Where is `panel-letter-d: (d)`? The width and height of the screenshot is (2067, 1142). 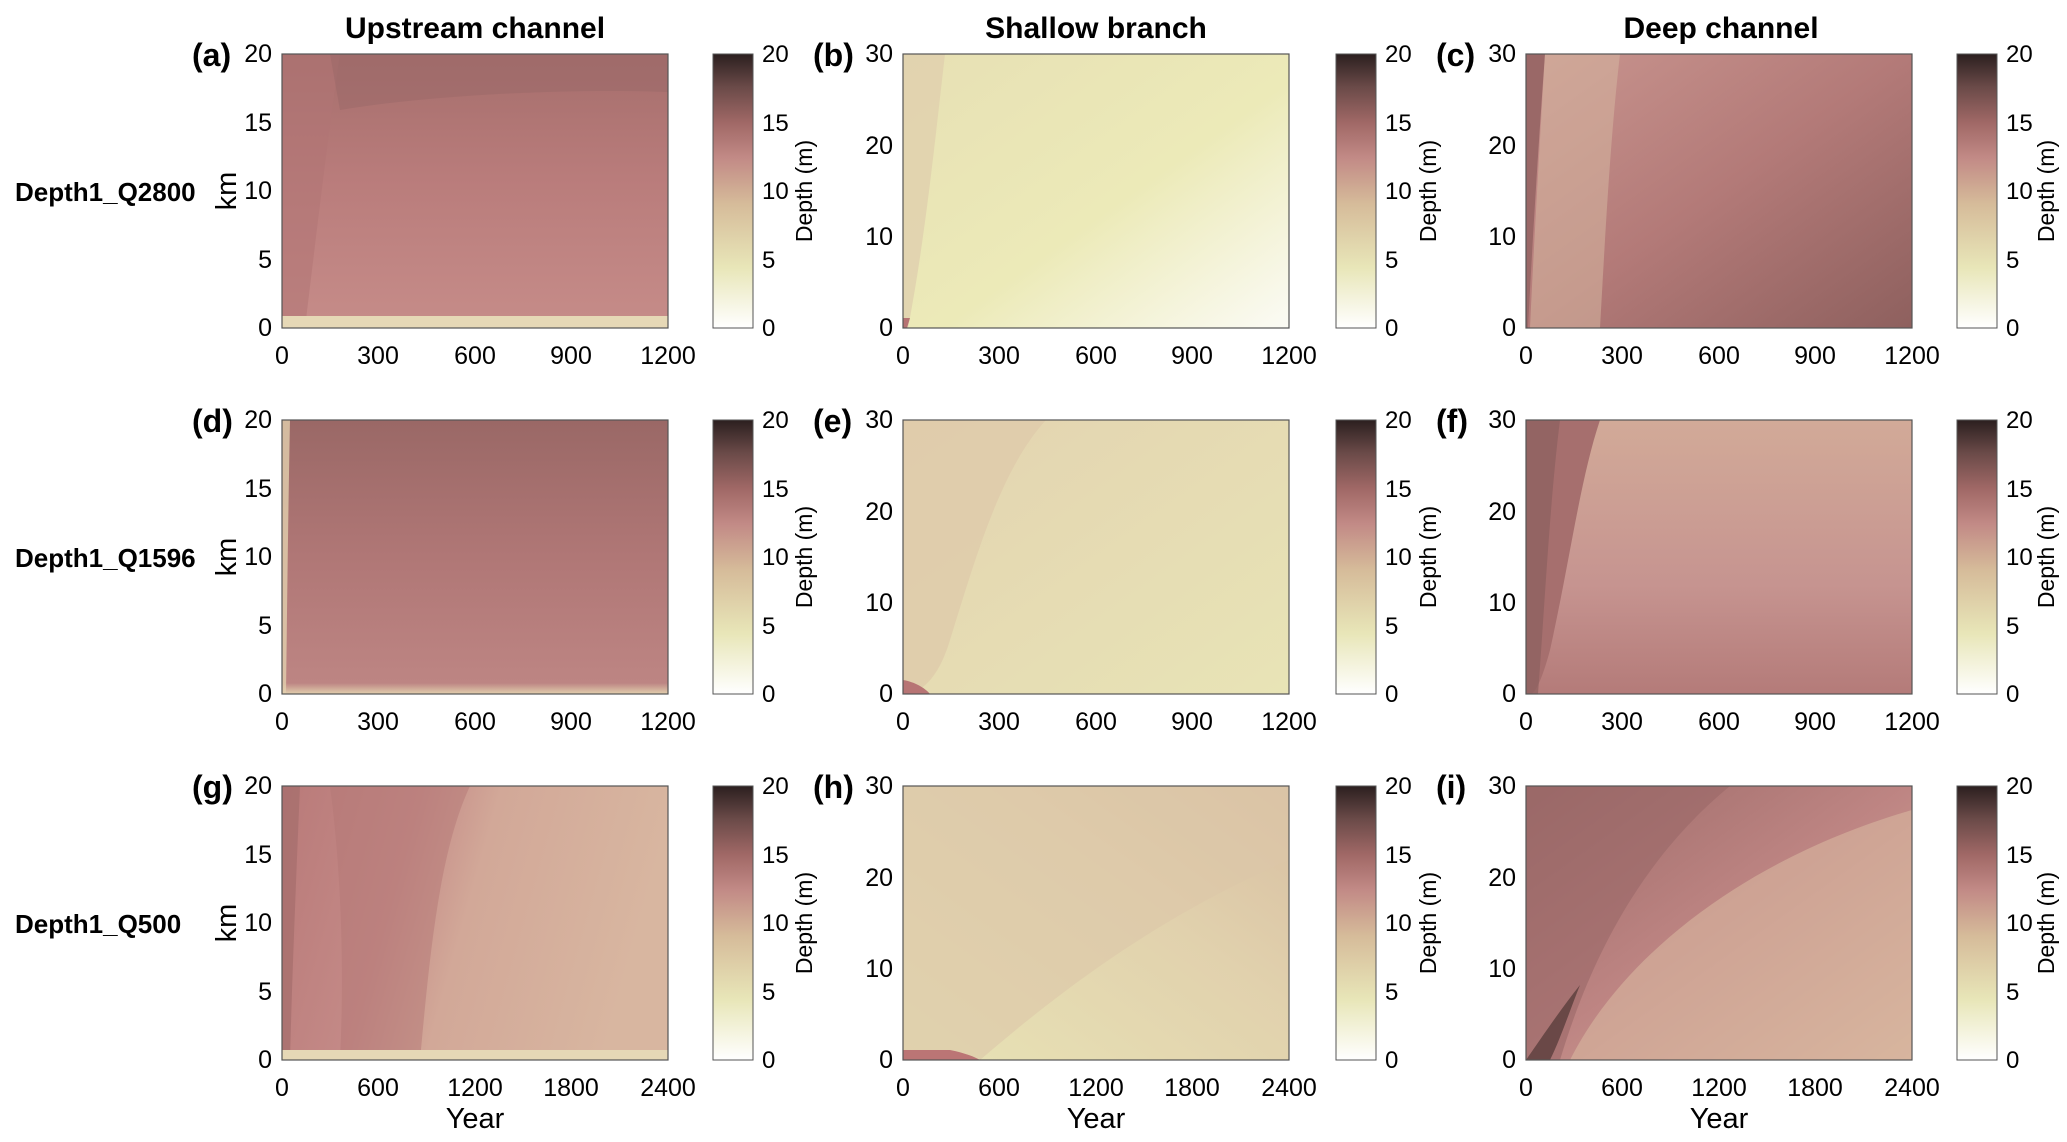
panel-letter-d: (d) is located at coordinates (212, 421).